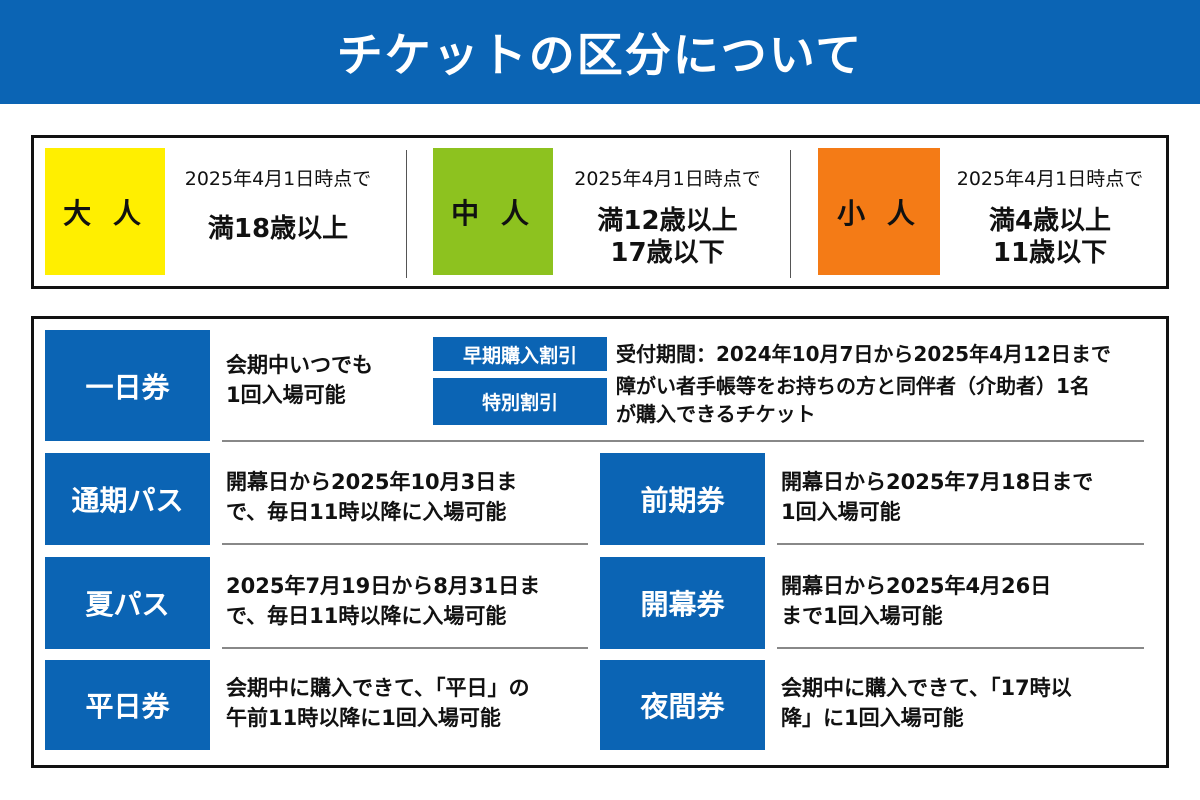 The height and width of the screenshot is (800, 1200). What do you see at coordinates (1050, 221) in the screenshot?
I see `age-range: 満4歳以上` at bounding box center [1050, 221].